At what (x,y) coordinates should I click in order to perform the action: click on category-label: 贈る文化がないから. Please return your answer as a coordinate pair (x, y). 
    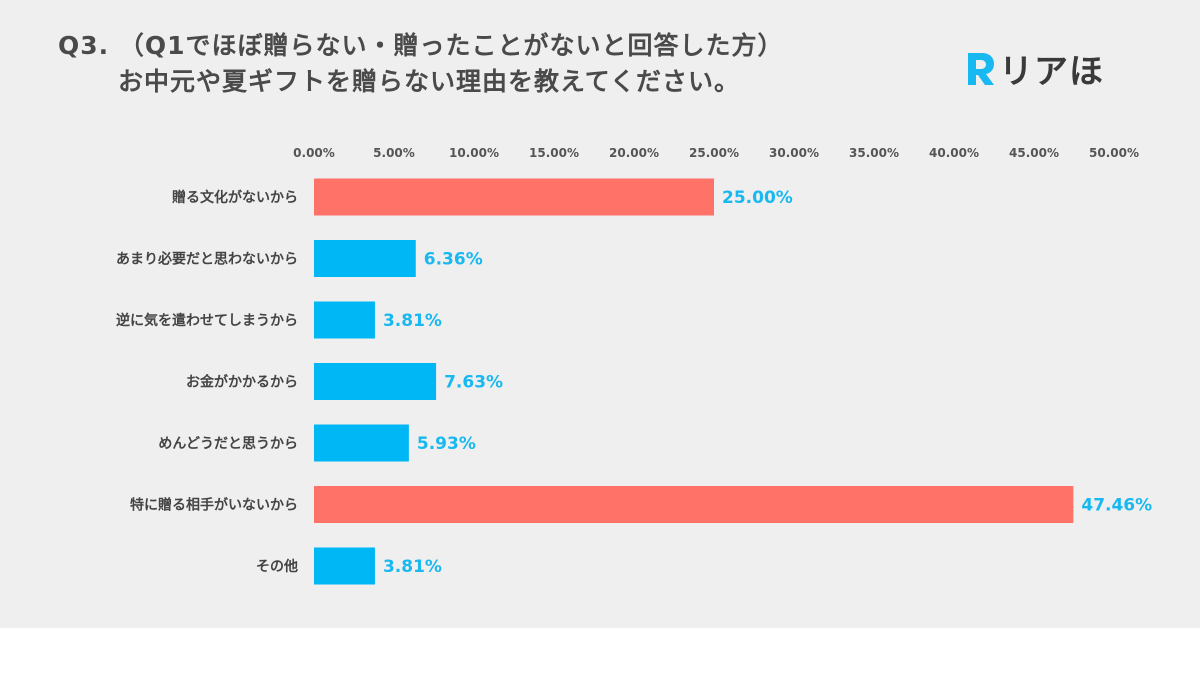
    Looking at the image, I should click on (235, 197).